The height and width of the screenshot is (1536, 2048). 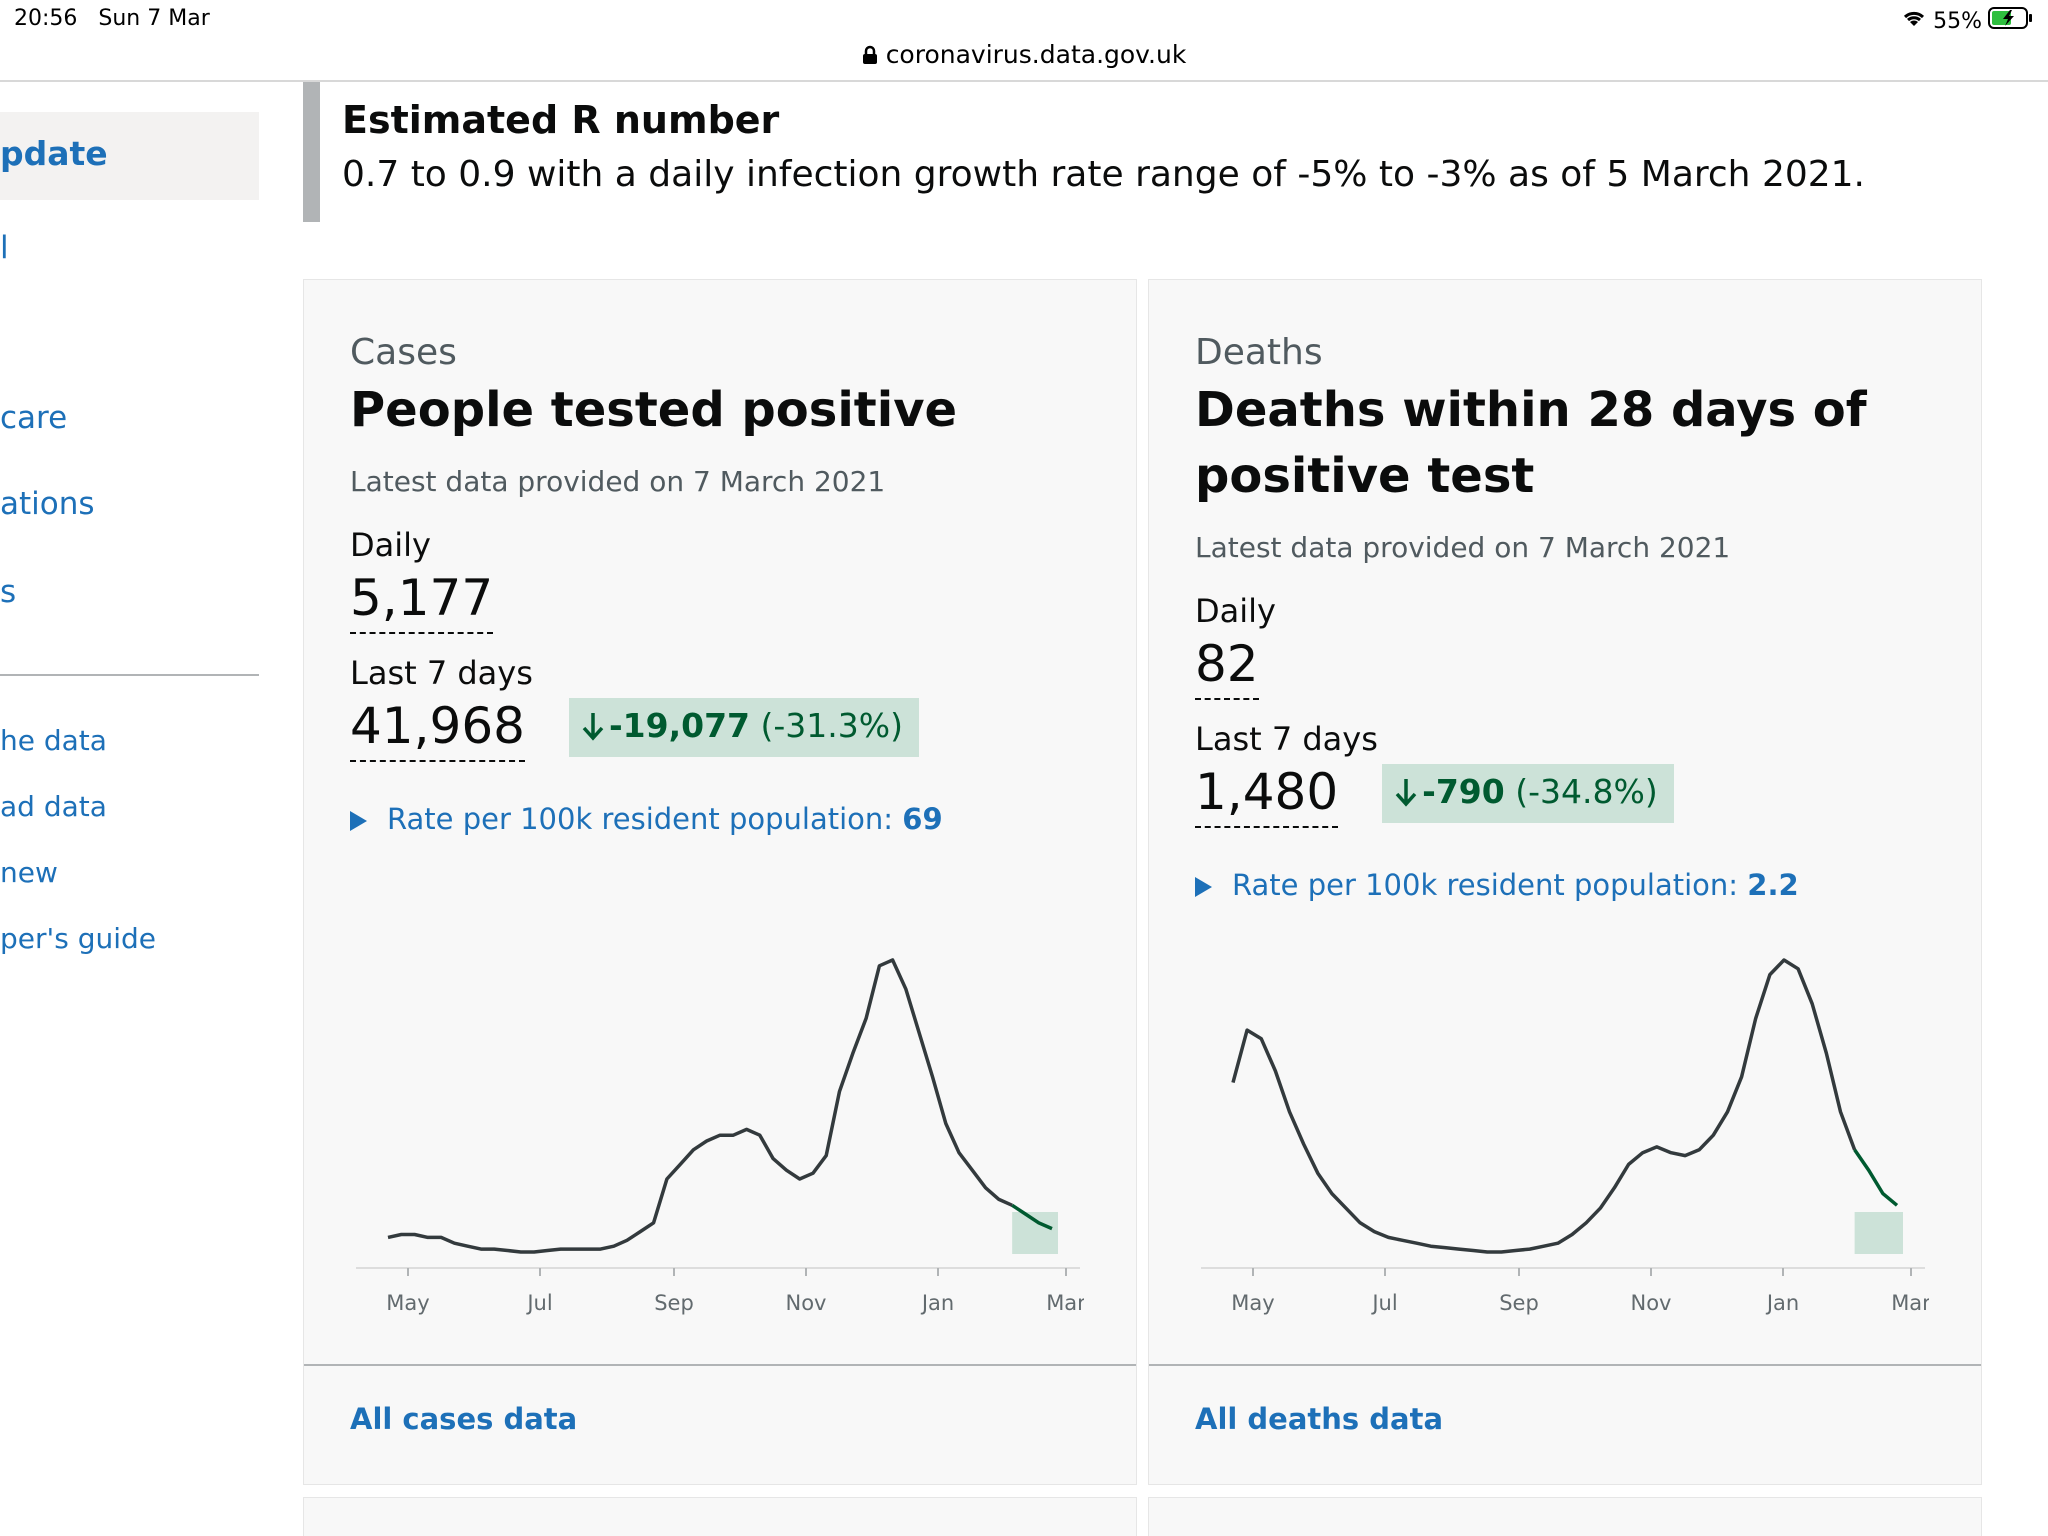 What do you see at coordinates (1259, 352) in the screenshot?
I see `card-caption: Deaths` at bounding box center [1259, 352].